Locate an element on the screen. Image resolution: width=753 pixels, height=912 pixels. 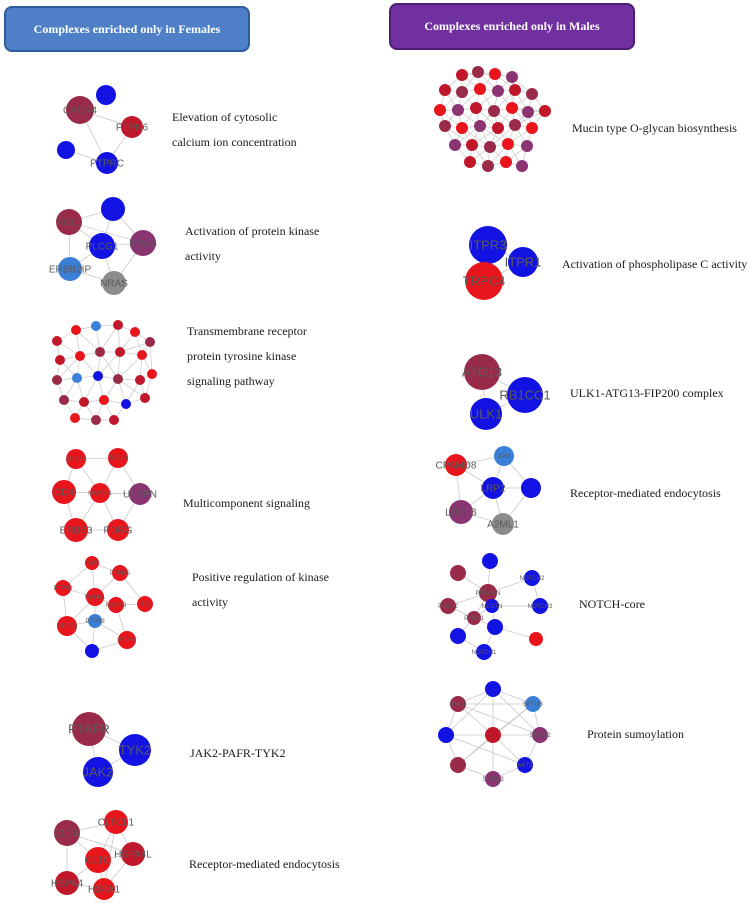
complex-label-line: NOTCH-core is located at coordinates (612, 603).